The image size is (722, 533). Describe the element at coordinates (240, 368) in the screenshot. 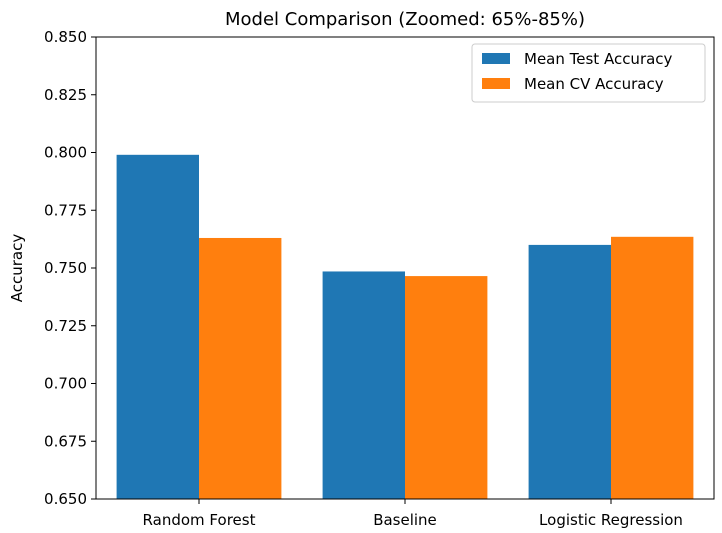

I see `bar-cv-random-forest` at that location.